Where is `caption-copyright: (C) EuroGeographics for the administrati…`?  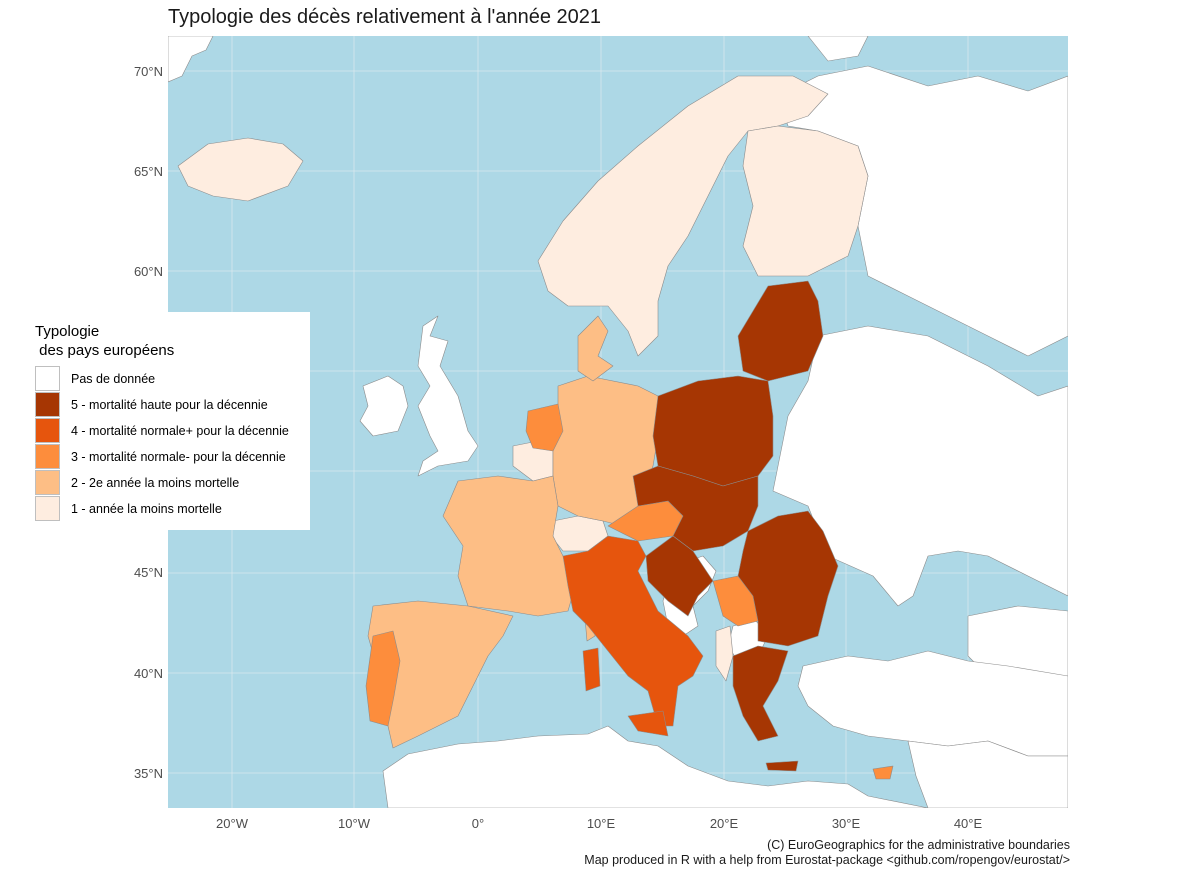
caption-copyright: (C) EuroGeographics for the administrati… is located at coordinates (918, 845).